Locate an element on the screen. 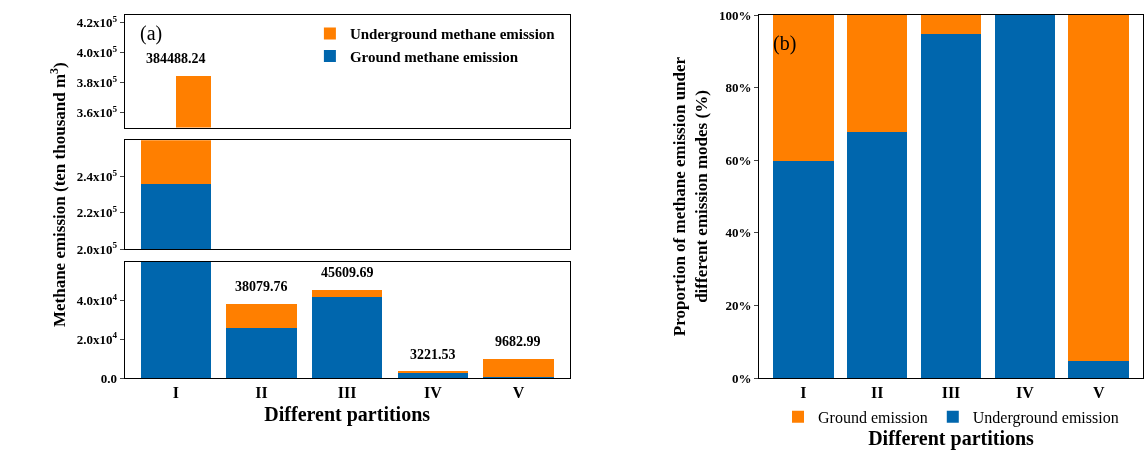  annotation: 384488.24 is located at coordinates (176, 58).